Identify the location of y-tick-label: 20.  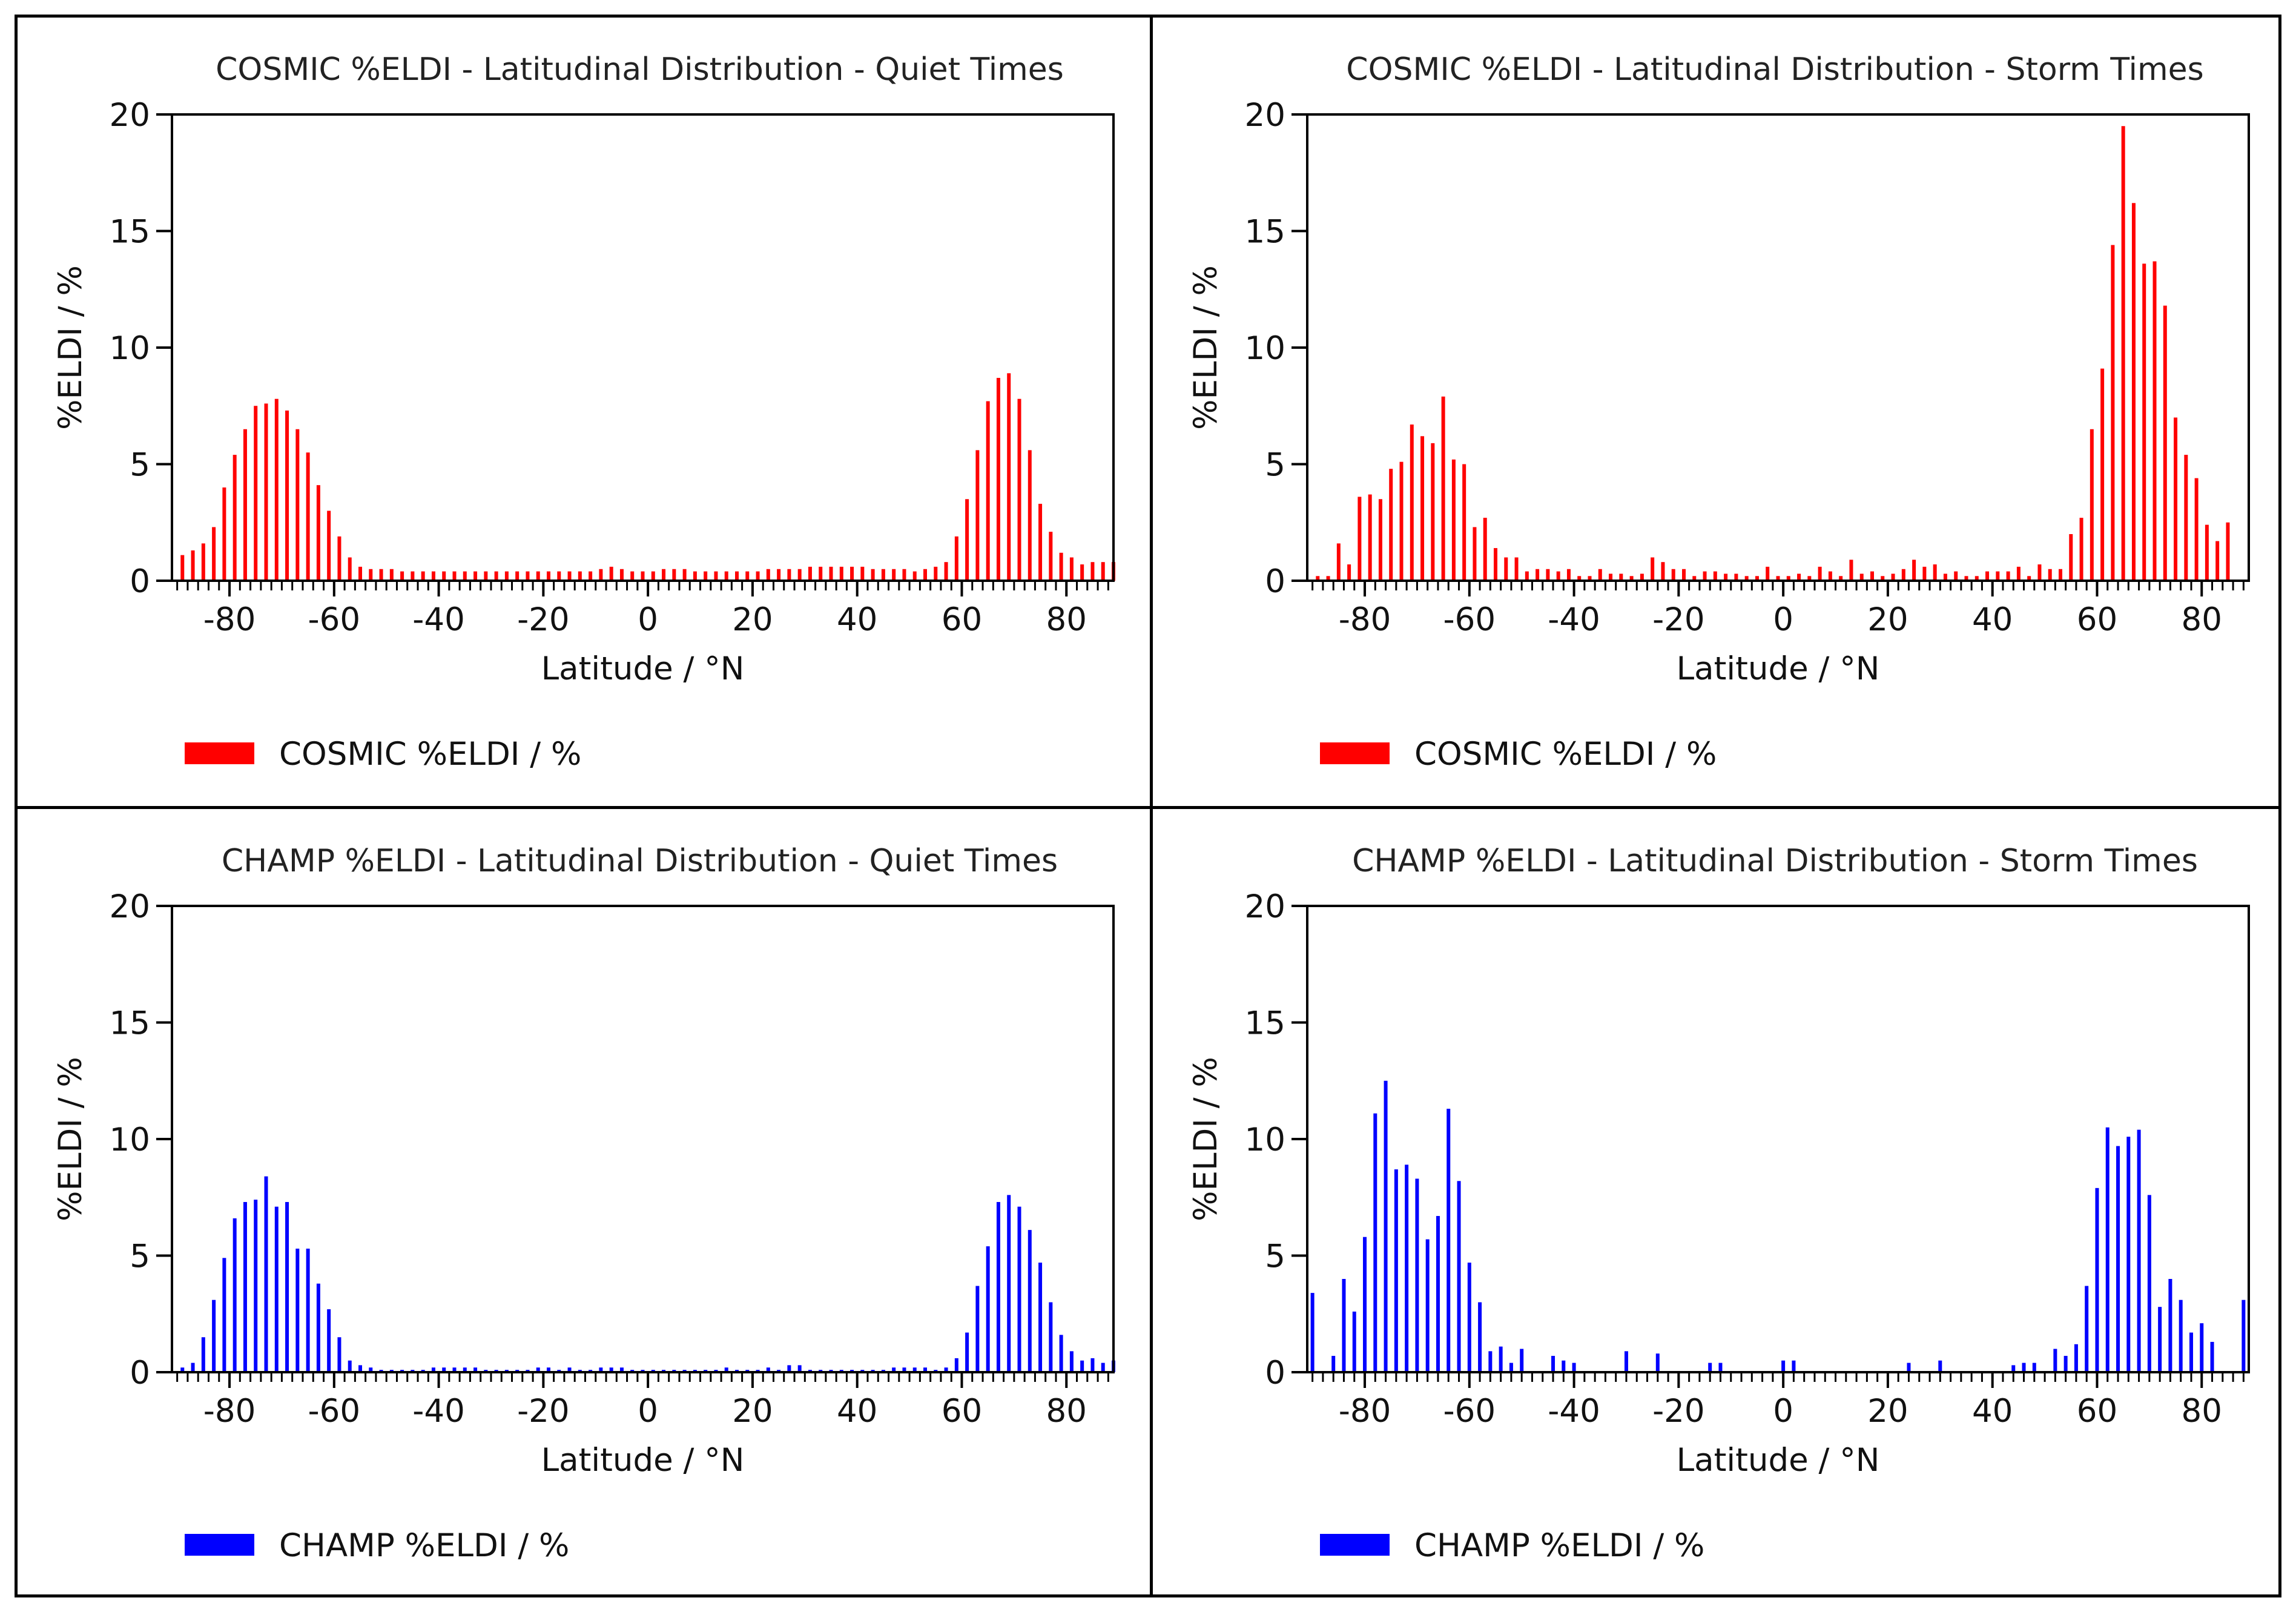
(1265, 907).